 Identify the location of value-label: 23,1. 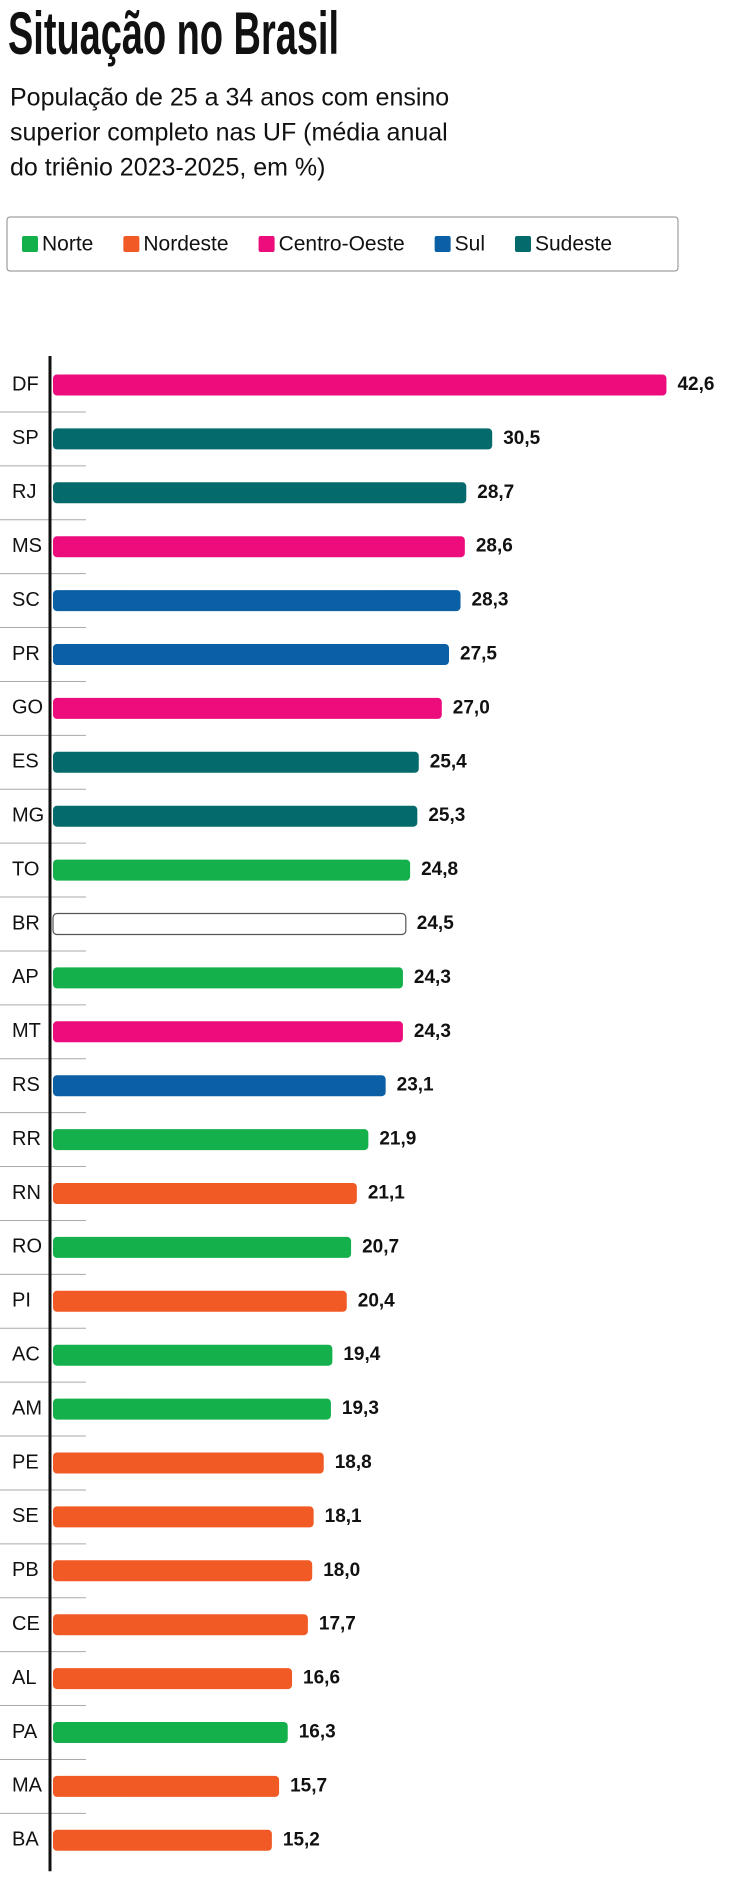
(415, 1085).